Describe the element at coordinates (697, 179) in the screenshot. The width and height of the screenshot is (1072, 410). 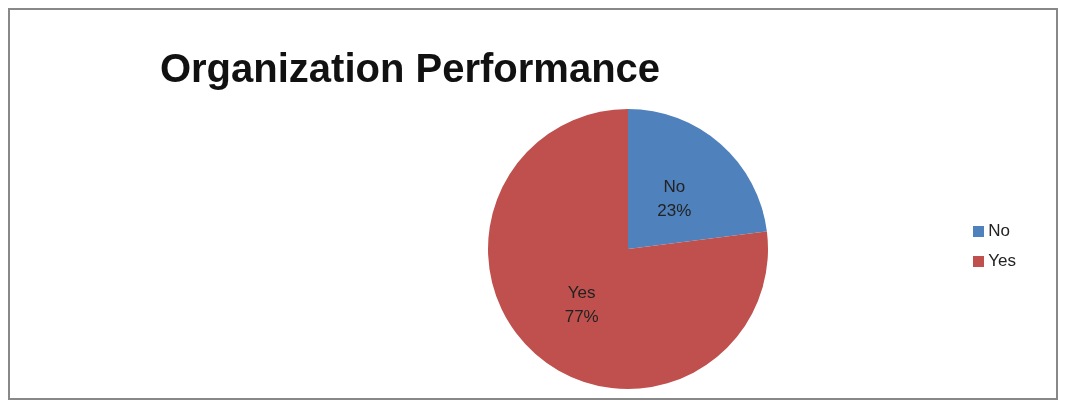
I see `pie-slice` at that location.